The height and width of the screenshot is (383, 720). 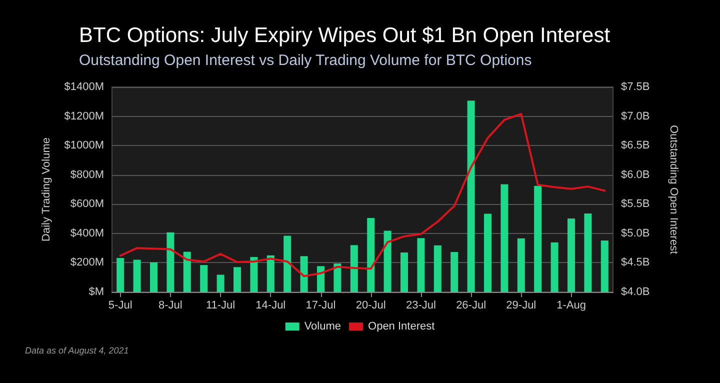 What do you see at coordinates (271, 306) in the screenshot?
I see `x-tick-label: 14-Jul` at bounding box center [271, 306].